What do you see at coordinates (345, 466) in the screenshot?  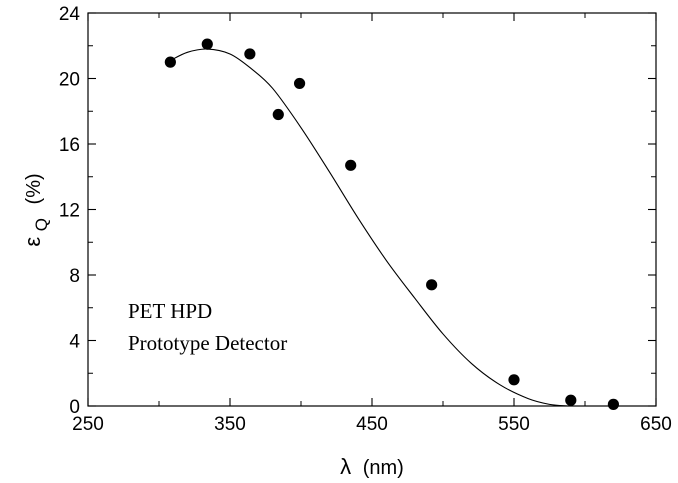 I see `x-axis-symbol: λ` at bounding box center [345, 466].